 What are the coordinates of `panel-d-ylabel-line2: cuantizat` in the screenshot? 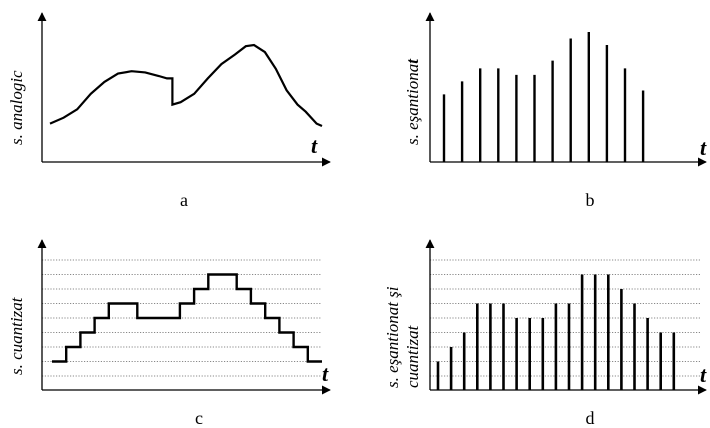 It's located at (412, 356).